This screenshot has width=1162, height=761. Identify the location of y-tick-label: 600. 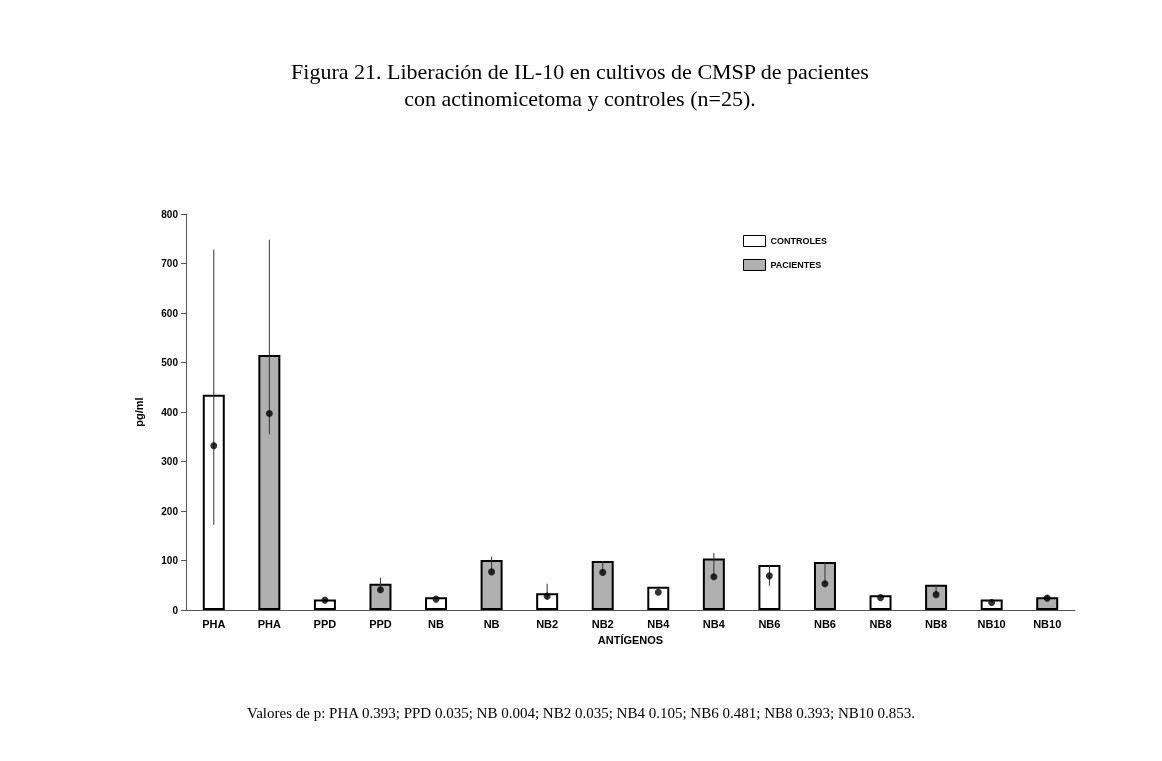
(170, 313).